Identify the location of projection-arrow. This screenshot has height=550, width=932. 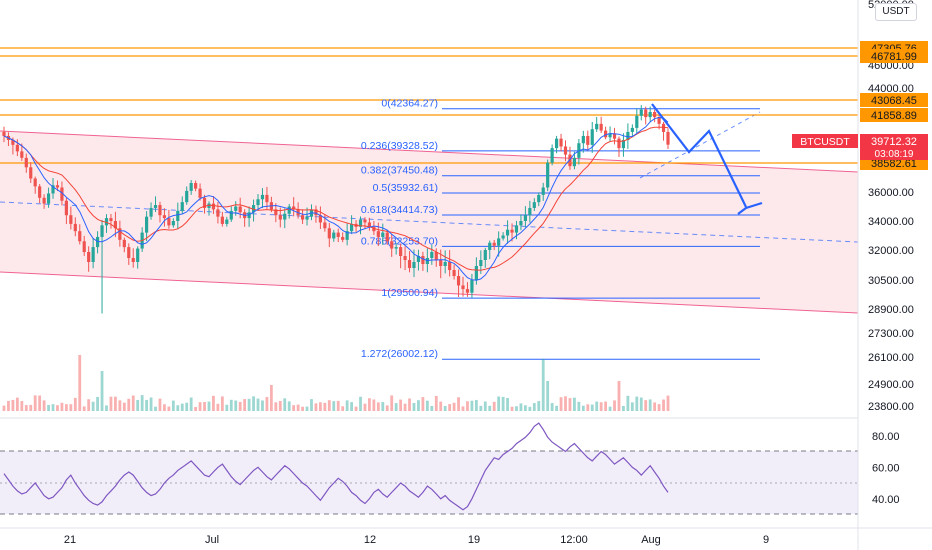
(699, 155).